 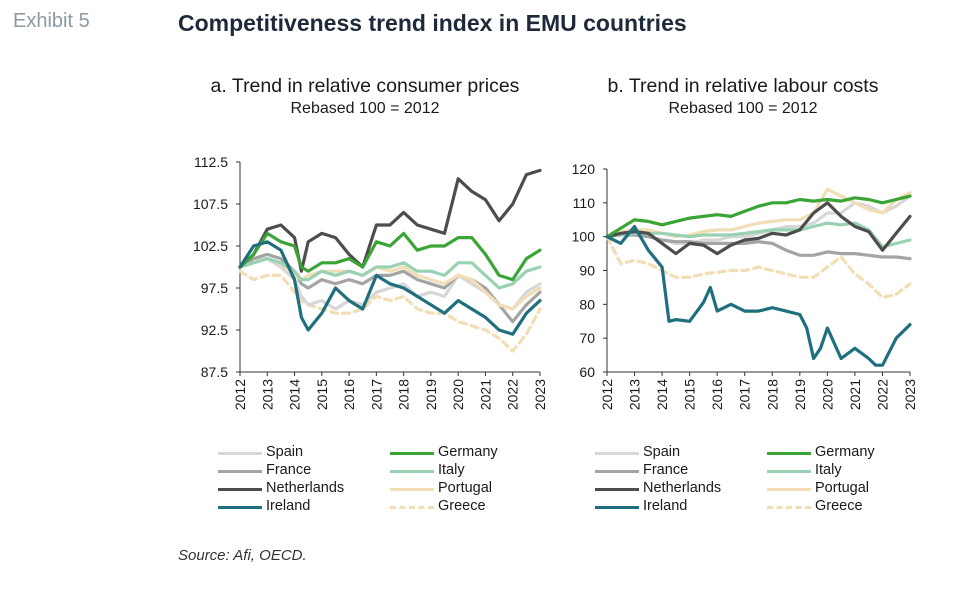 I want to click on y-tick-label: 102.5, so click(x=210, y=246).